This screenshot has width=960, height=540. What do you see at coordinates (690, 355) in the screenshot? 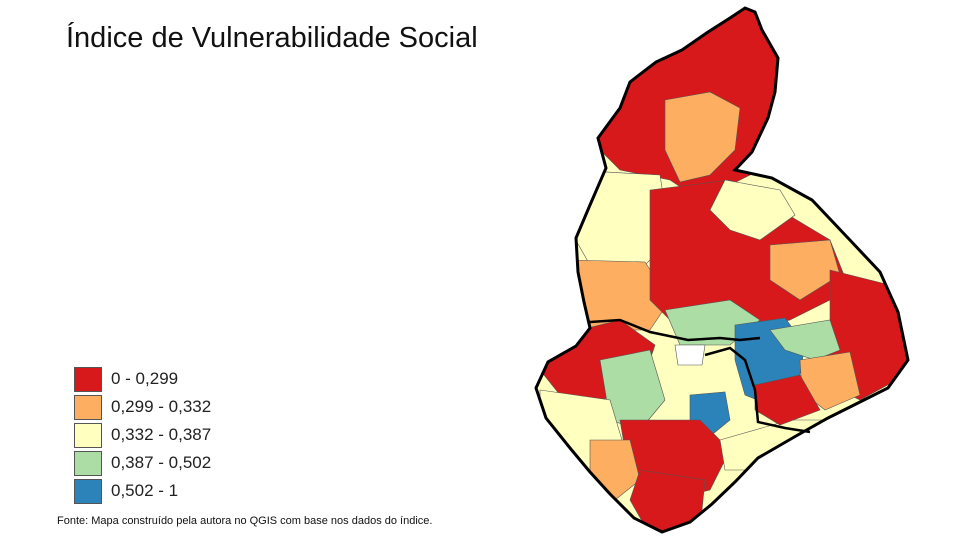
I see `map-region-urban-white` at bounding box center [690, 355].